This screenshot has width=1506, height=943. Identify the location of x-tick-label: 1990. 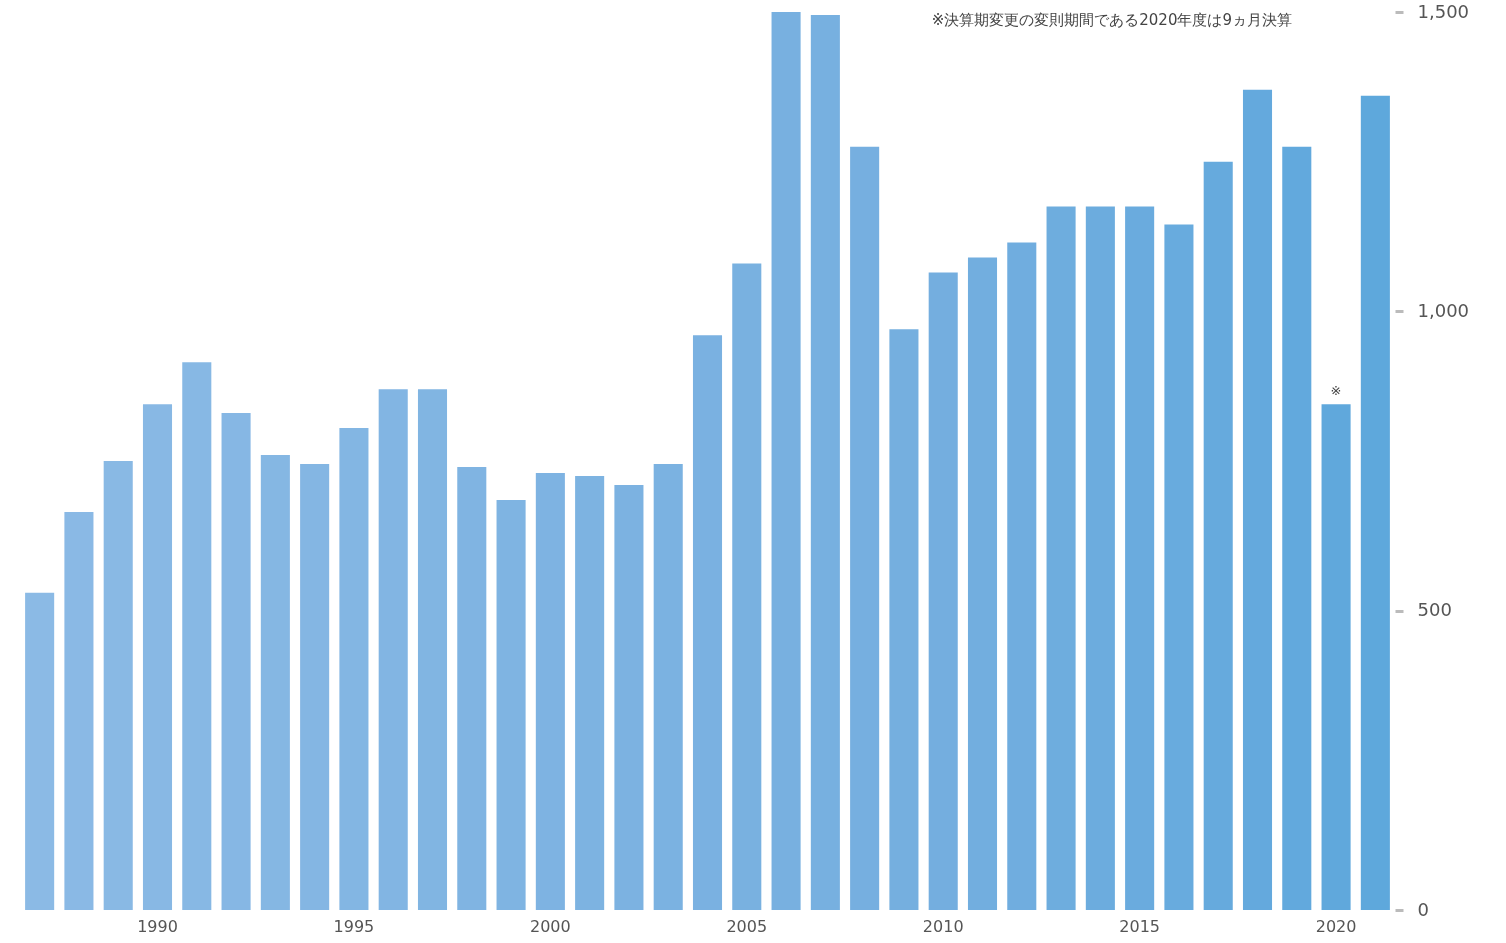
(157, 926).